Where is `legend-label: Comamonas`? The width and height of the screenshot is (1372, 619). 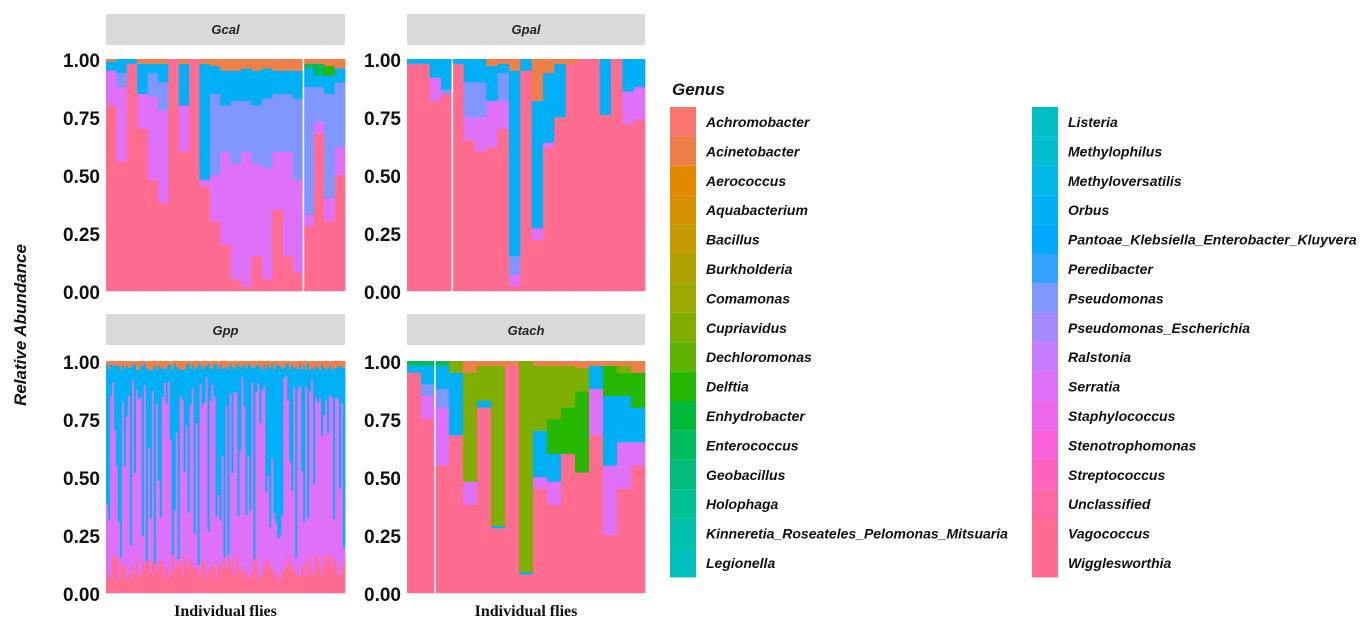 legend-label: Comamonas is located at coordinates (748, 298).